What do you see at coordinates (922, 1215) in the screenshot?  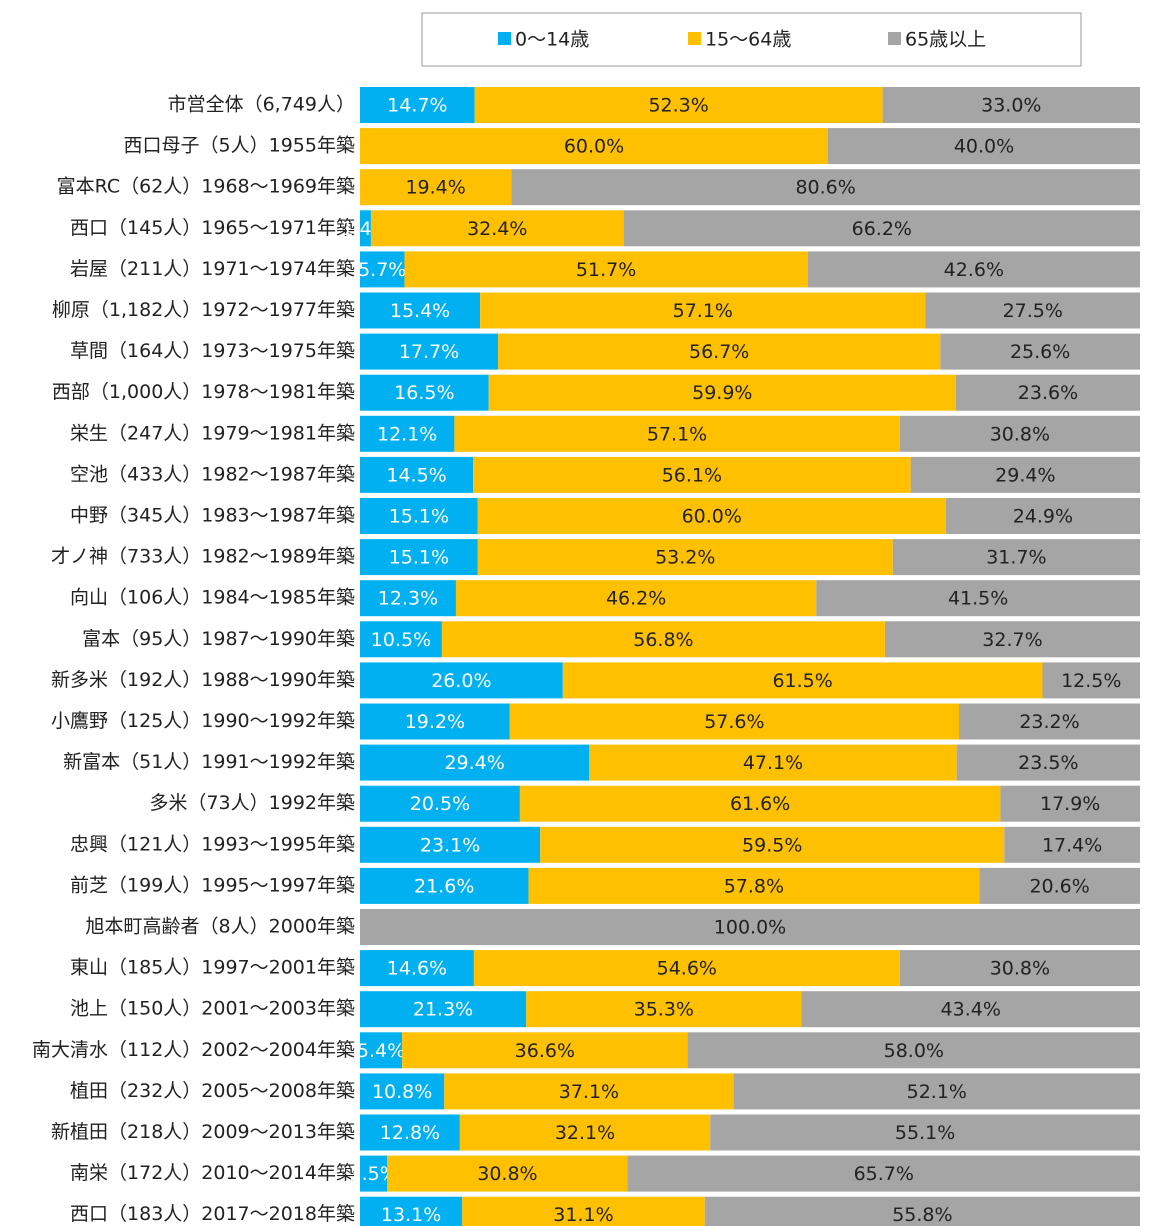 I see `data-label: 55.8%` at bounding box center [922, 1215].